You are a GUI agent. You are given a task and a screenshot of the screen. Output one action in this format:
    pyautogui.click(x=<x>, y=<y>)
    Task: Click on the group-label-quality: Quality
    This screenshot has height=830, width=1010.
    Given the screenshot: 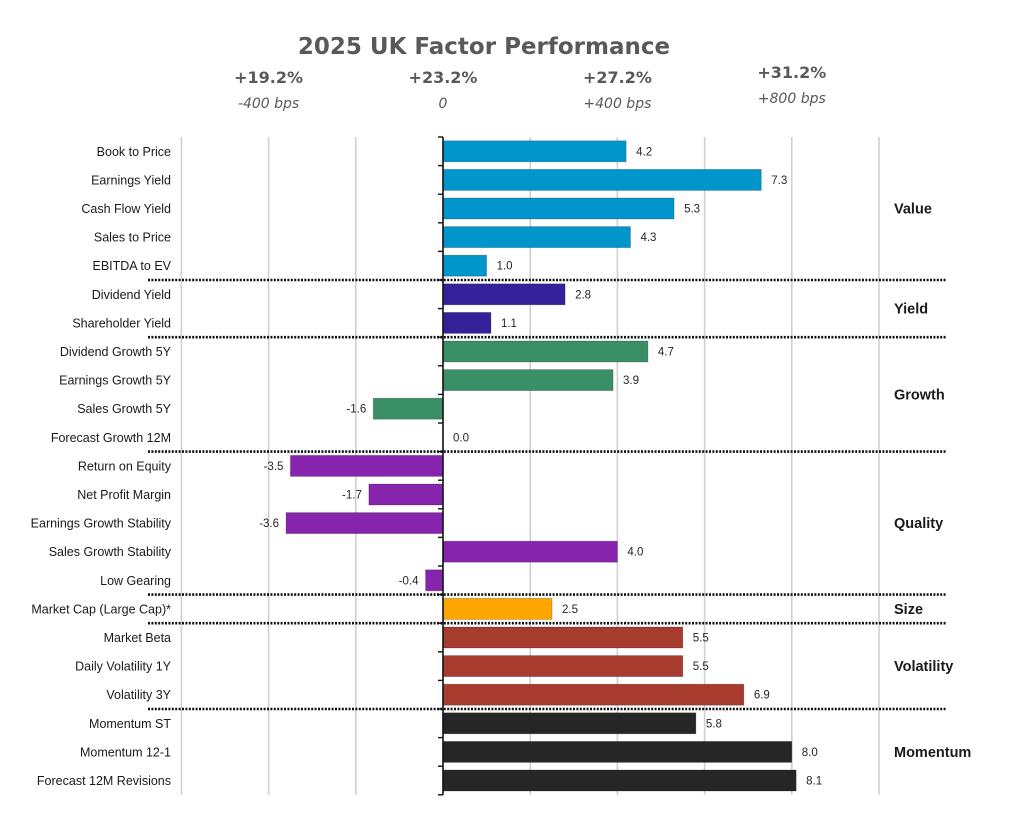 What is the action you would take?
    pyautogui.click(x=918, y=524)
    